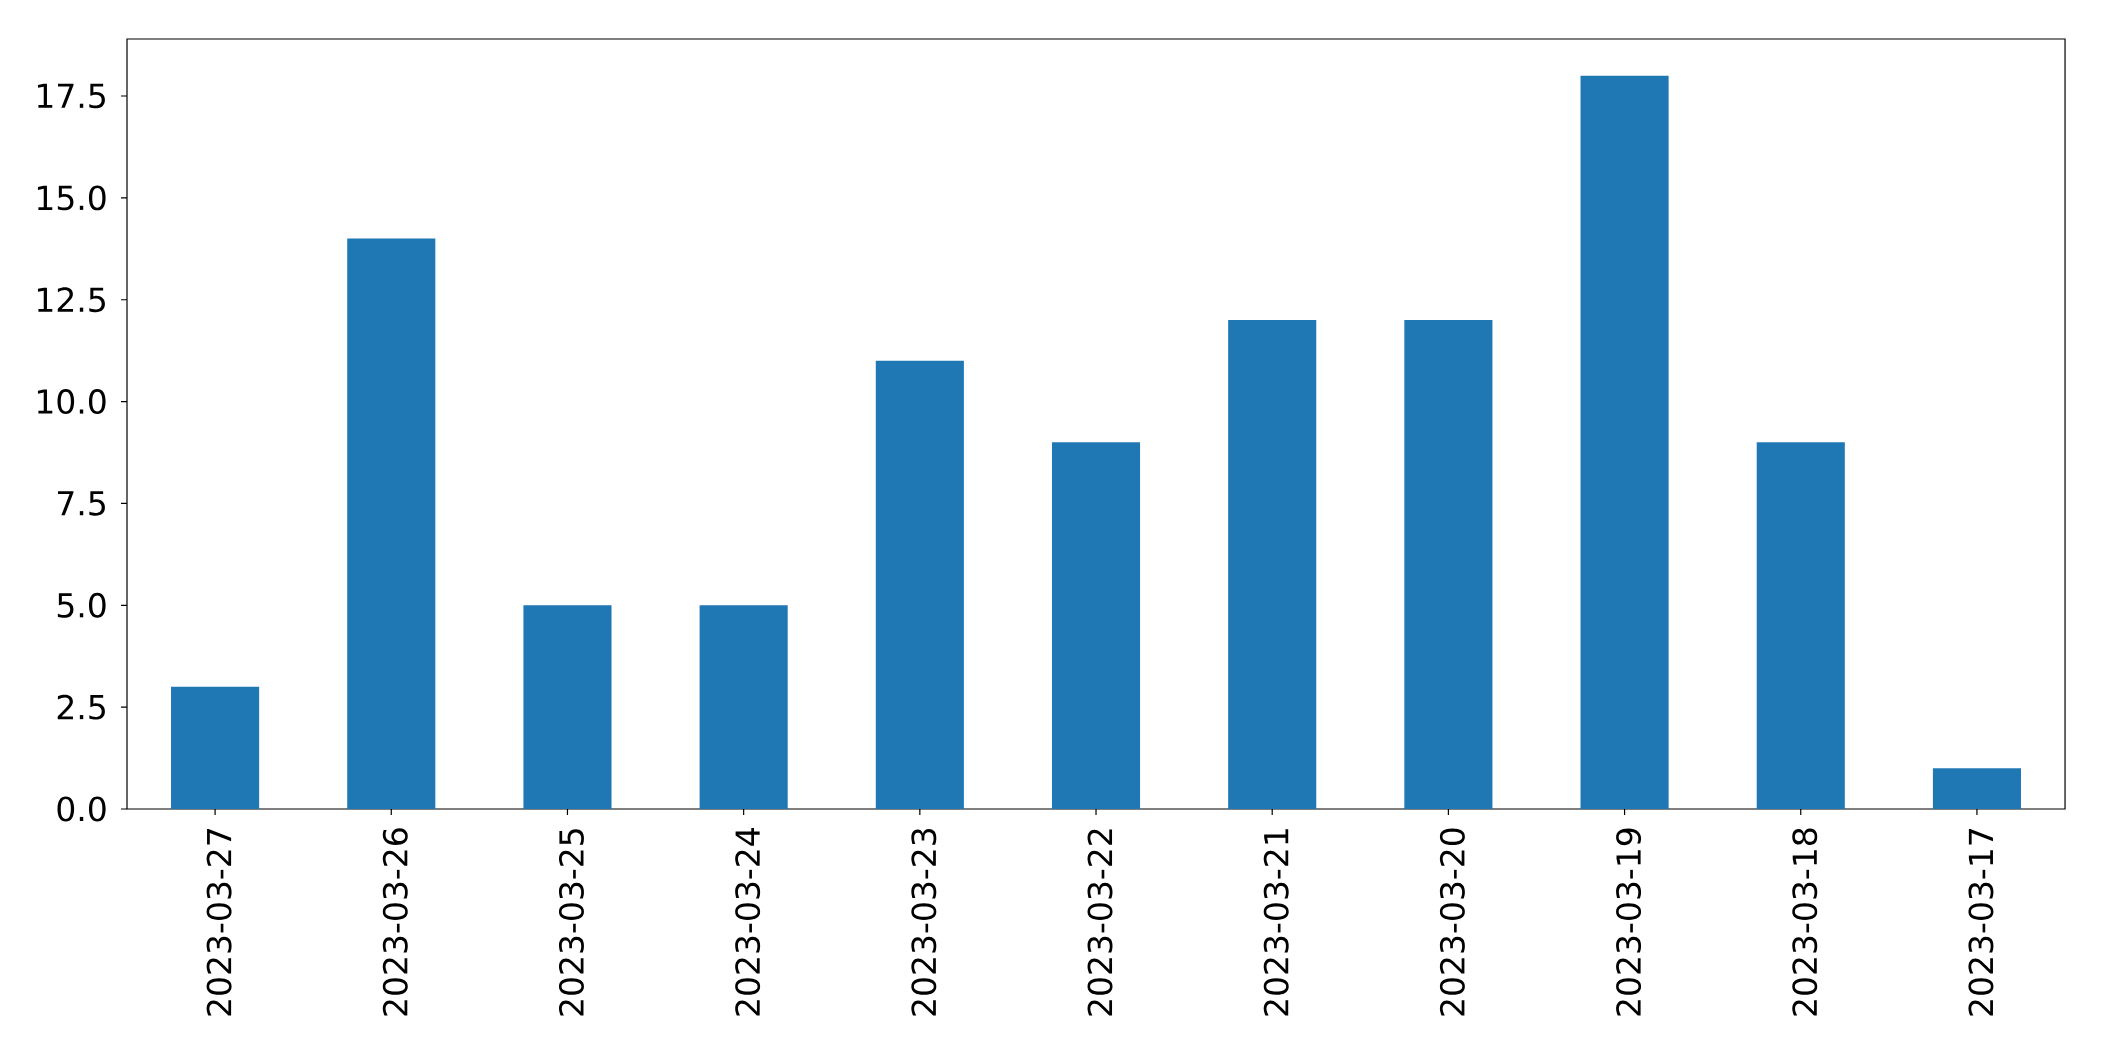 The height and width of the screenshot is (1061, 2104). Describe the element at coordinates (81, 809) in the screenshot. I see `y-tick-label: 0.0` at that location.